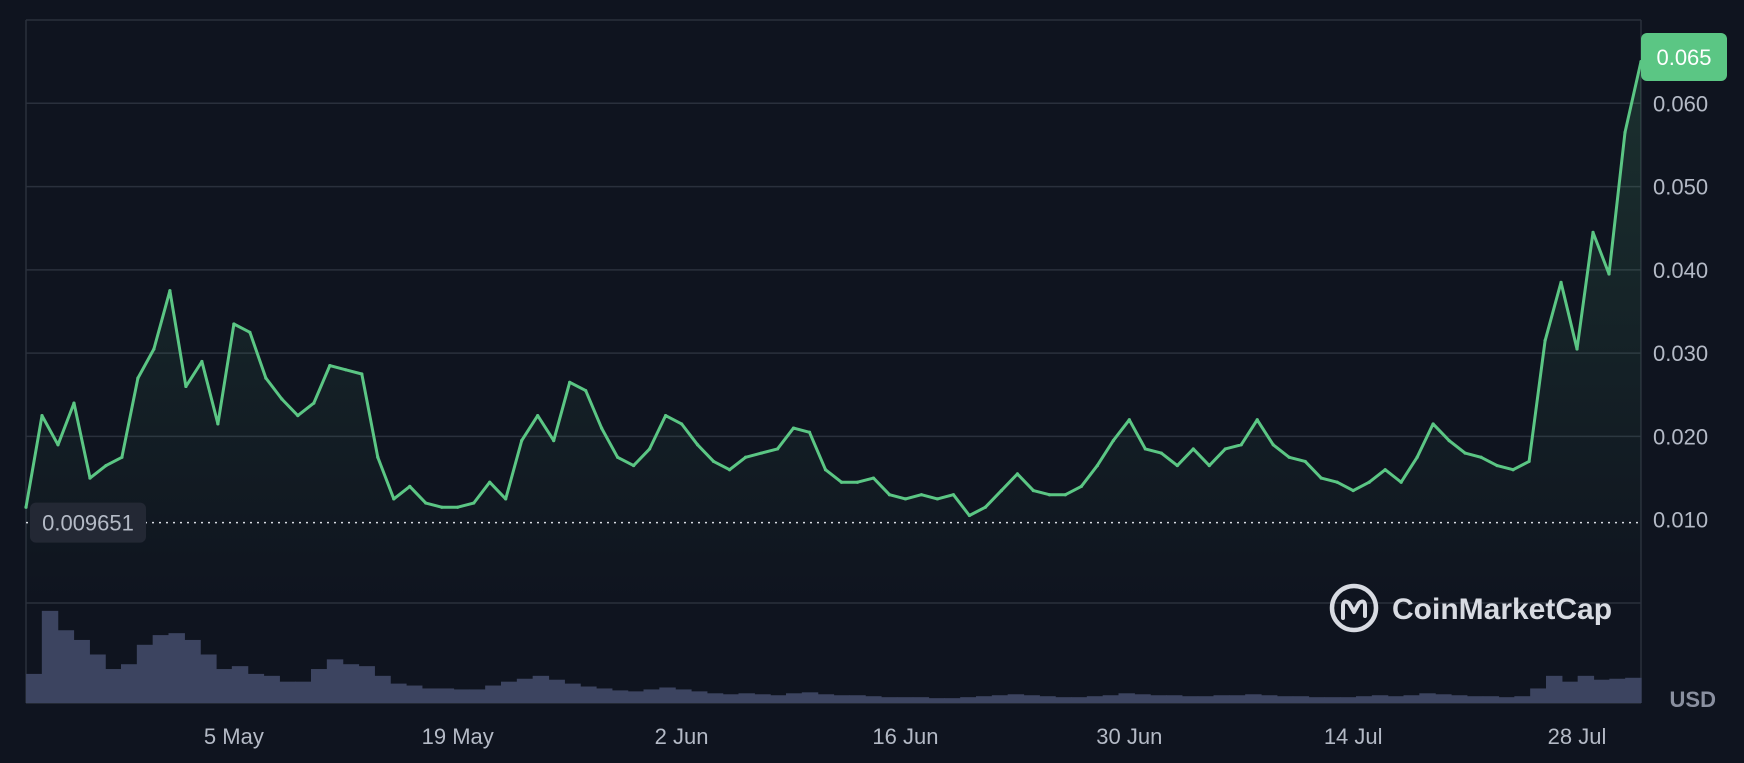 Image resolution: width=1744 pixels, height=763 pixels. I want to click on current-price-label: 0.065, so click(1683, 57).